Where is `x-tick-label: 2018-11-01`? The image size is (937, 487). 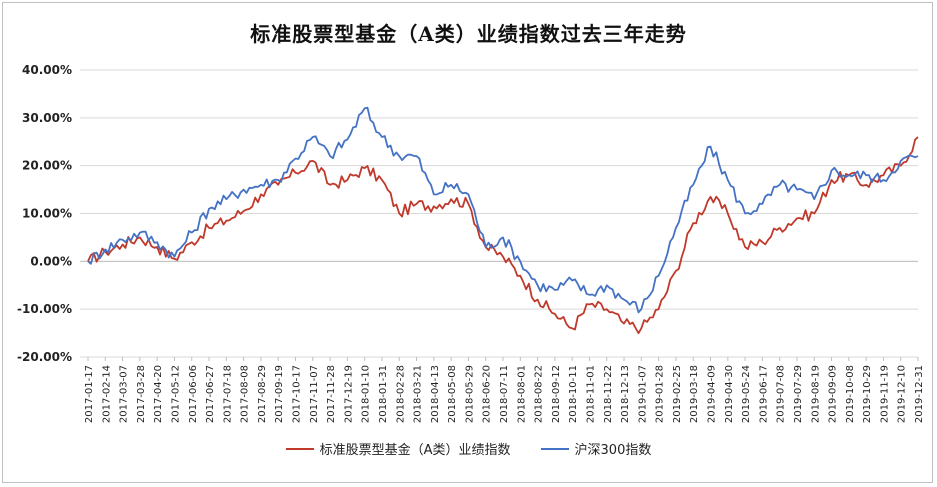 x-tick-label: 2018-11-01 is located at coordinates (590, 394).